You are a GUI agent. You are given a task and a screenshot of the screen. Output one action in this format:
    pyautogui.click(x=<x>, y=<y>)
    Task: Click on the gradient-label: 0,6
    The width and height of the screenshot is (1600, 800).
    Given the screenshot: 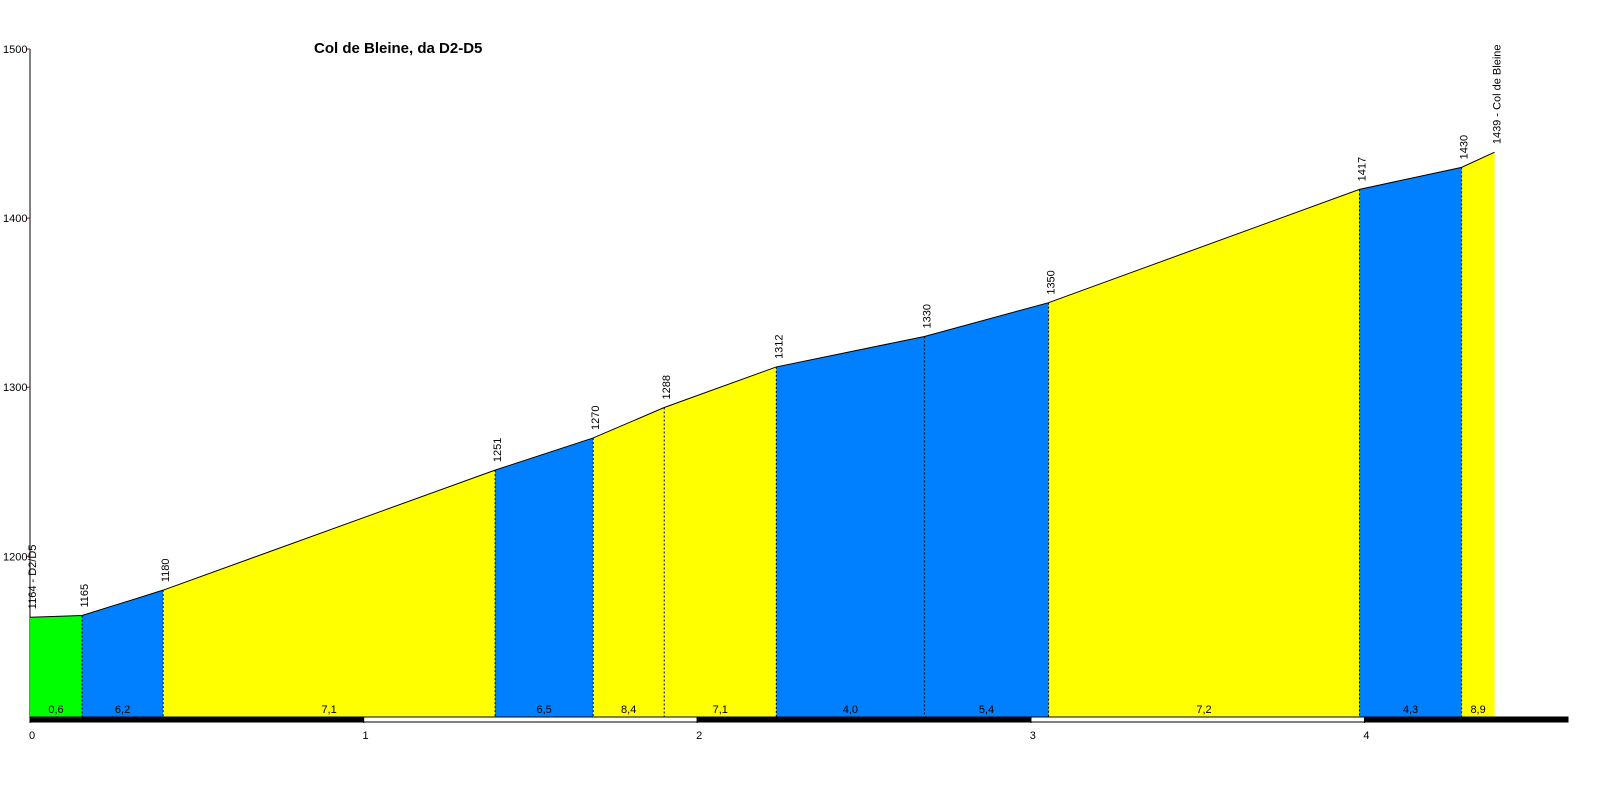 What is the action you would take?
    pyautogui.click(x=55, y=710)
    